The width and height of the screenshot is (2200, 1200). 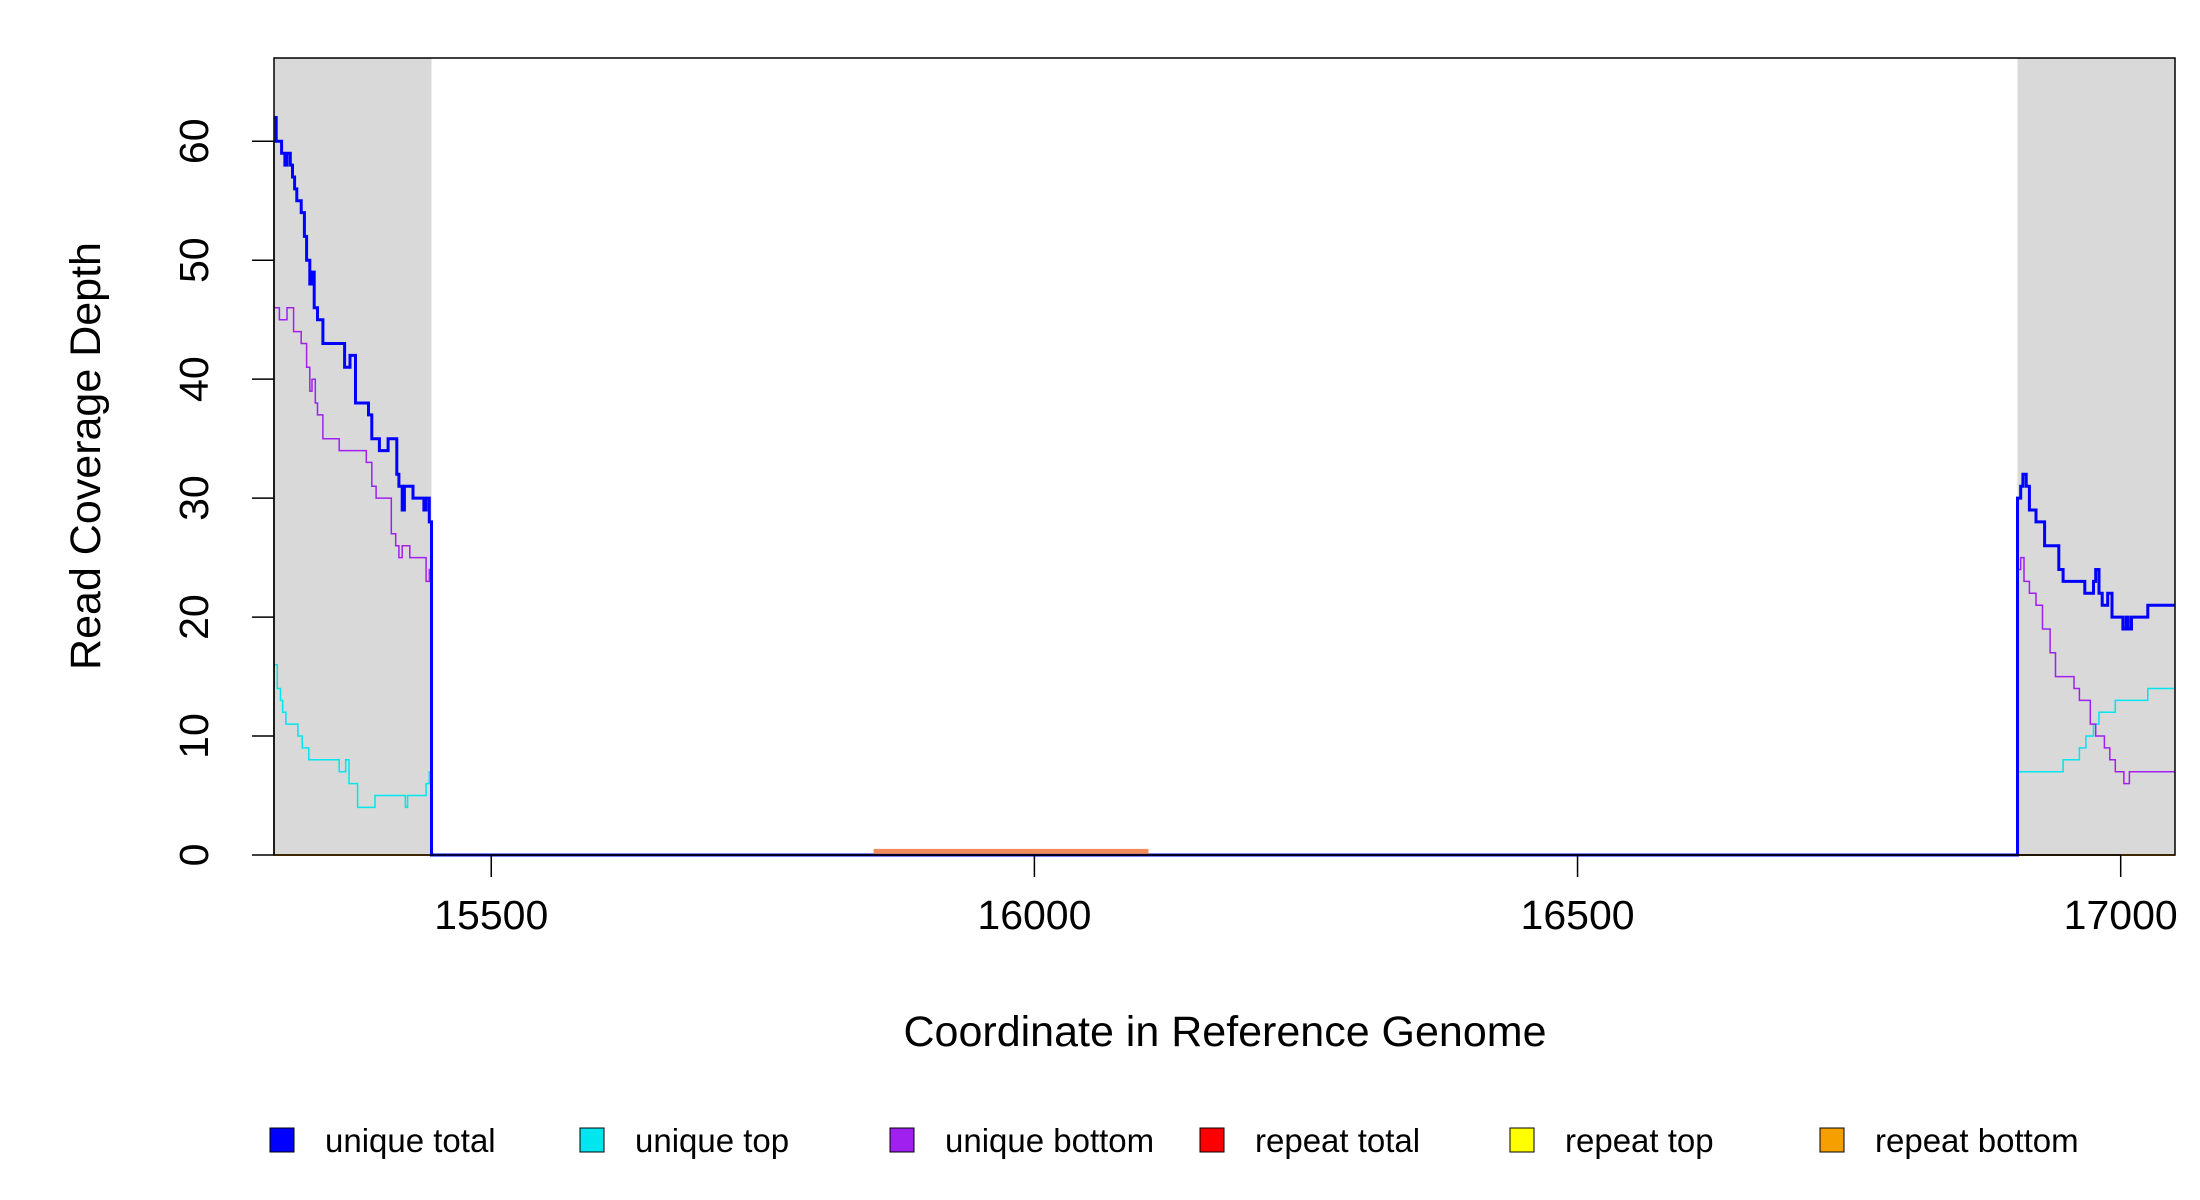 I want to click on x-tick-label: 16500, so click(x=1578, y=915).